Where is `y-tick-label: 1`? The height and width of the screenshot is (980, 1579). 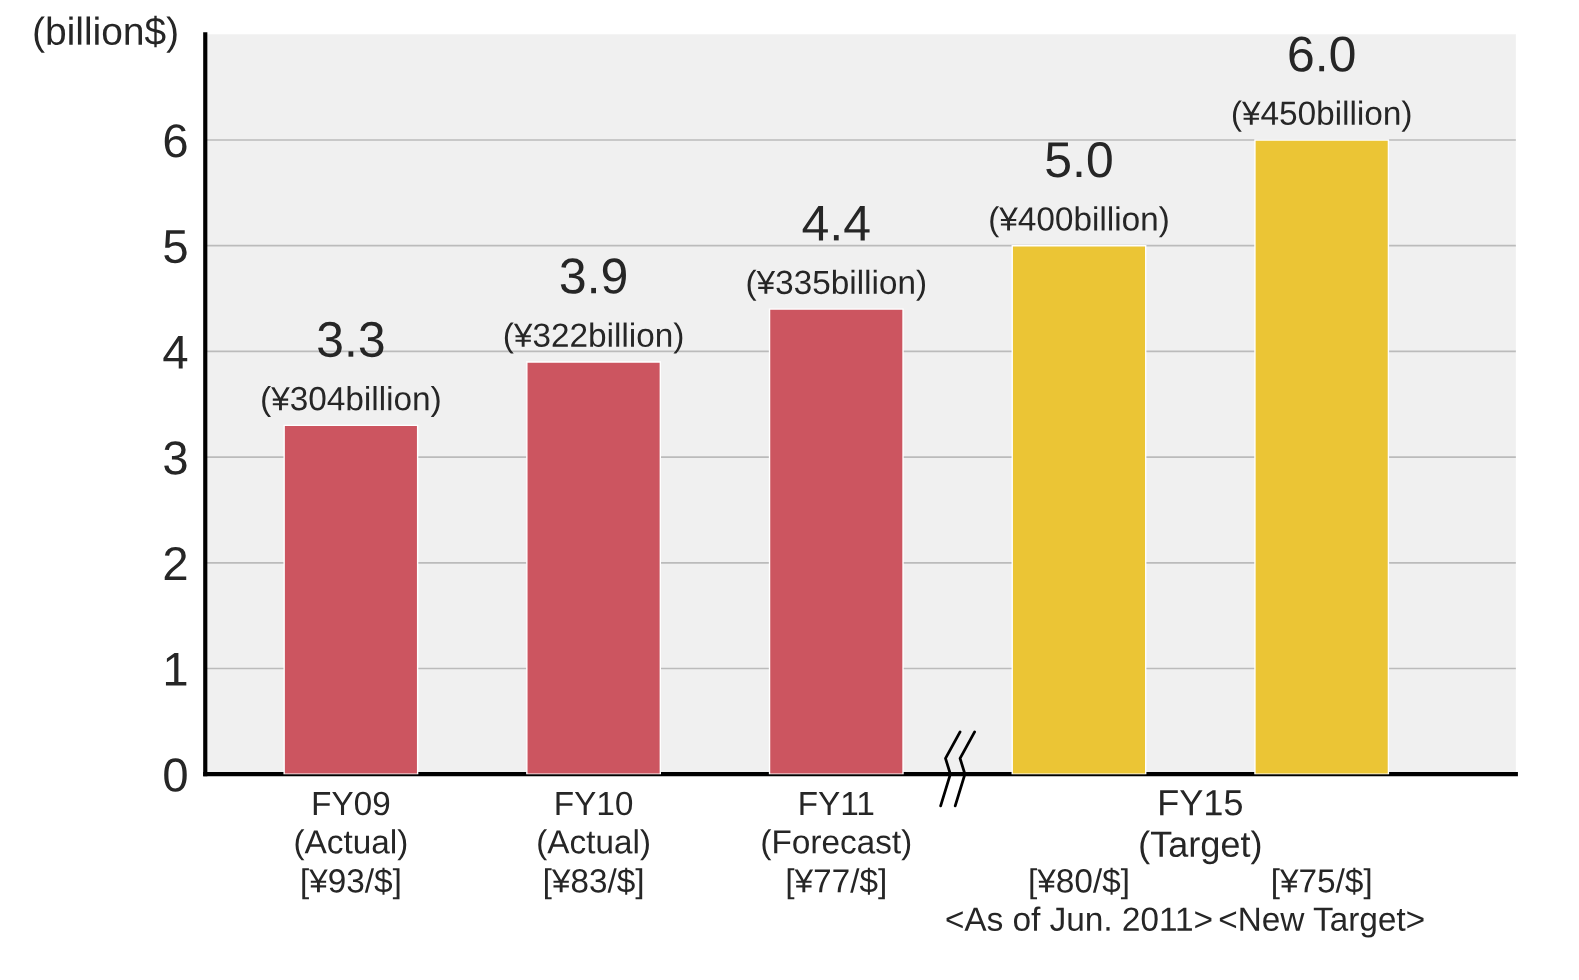 y-tick-label: 1 is located at coordinates (176, 669).